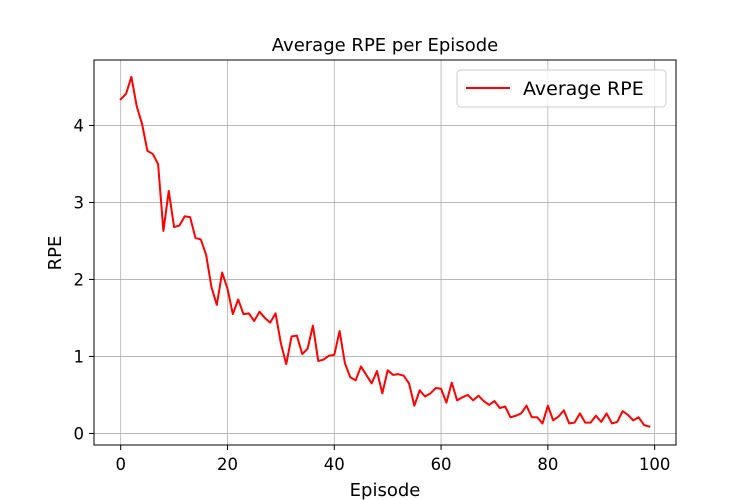 Image resolution: width=750 pixels, height=500 pixels. I want to click on y-tick-label: 4, so click(79, 125).